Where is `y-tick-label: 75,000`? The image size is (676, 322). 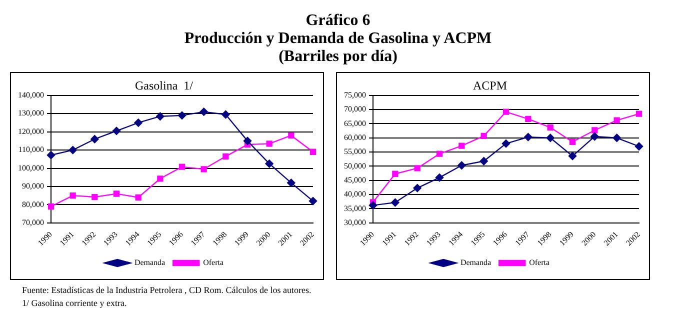
y-tick-label: 75,000 is located at coordinates (355, 95).